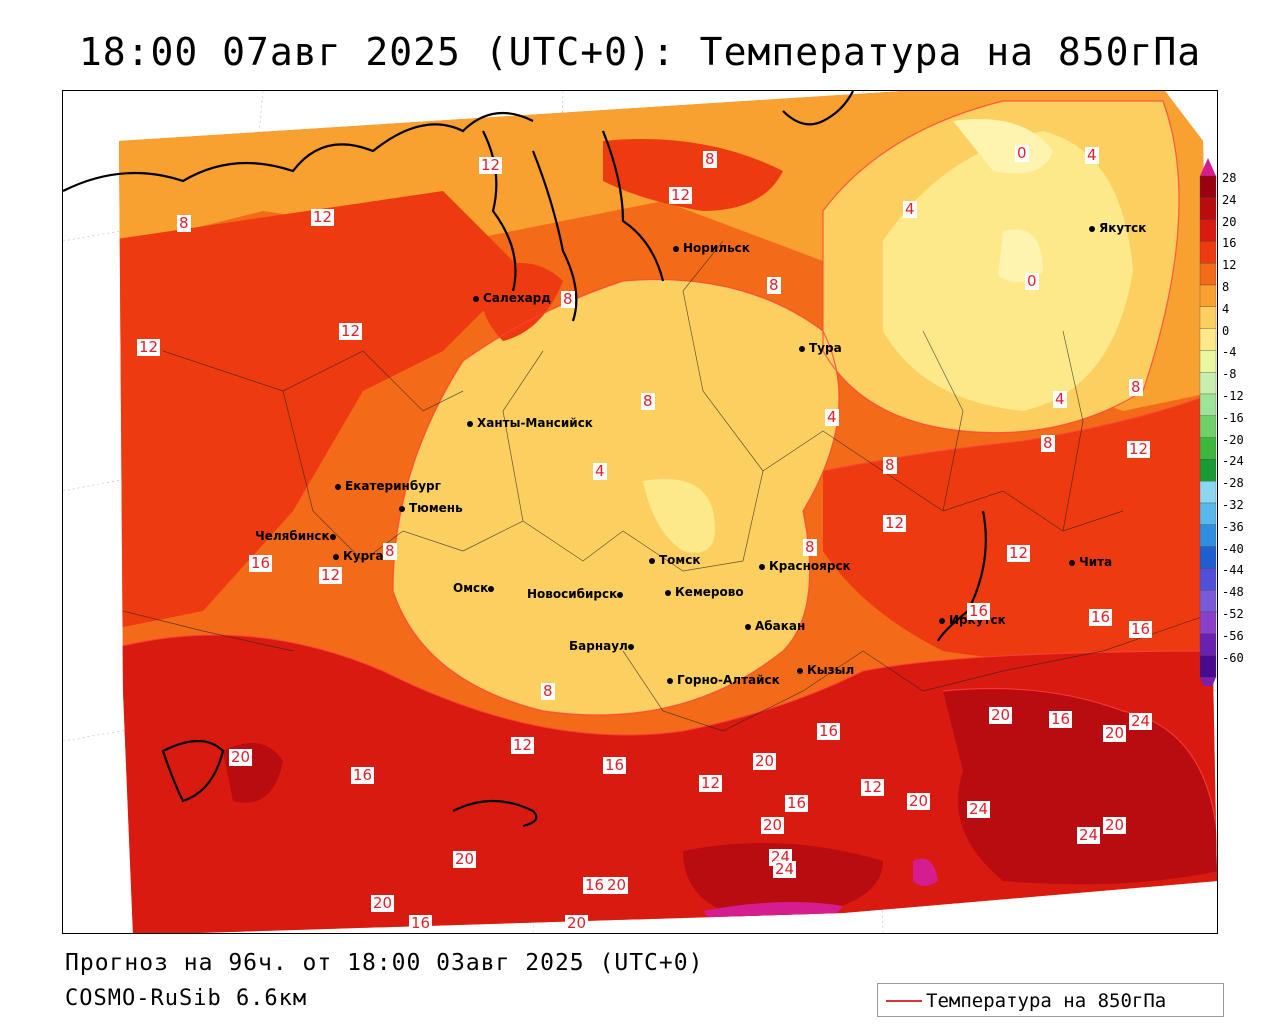  Describe the element at coordinates (1208, 686) in the screenshot. I see `colorbar-bottom-arrow` at that location.